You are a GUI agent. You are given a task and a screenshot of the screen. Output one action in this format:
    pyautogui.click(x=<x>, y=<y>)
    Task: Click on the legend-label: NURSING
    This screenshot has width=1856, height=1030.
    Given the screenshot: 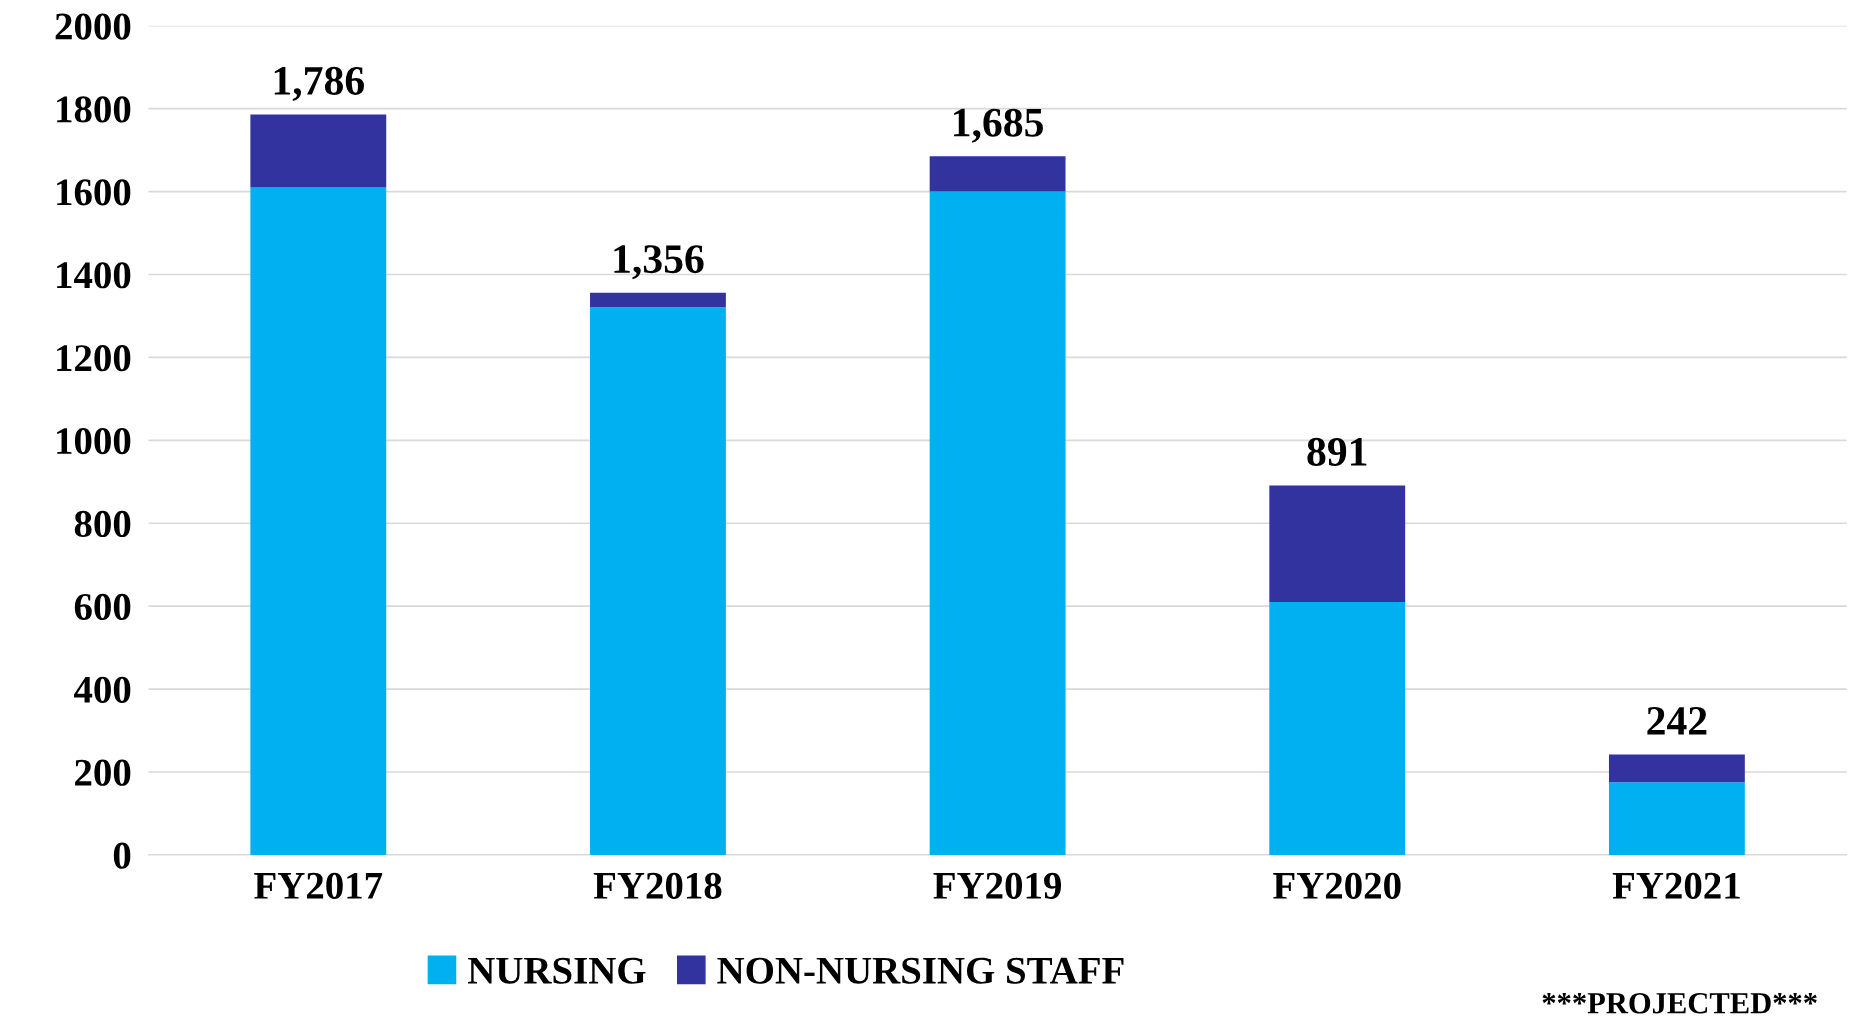 What is the action you would take?
    pyautogui.click(x=556, y=970)
    